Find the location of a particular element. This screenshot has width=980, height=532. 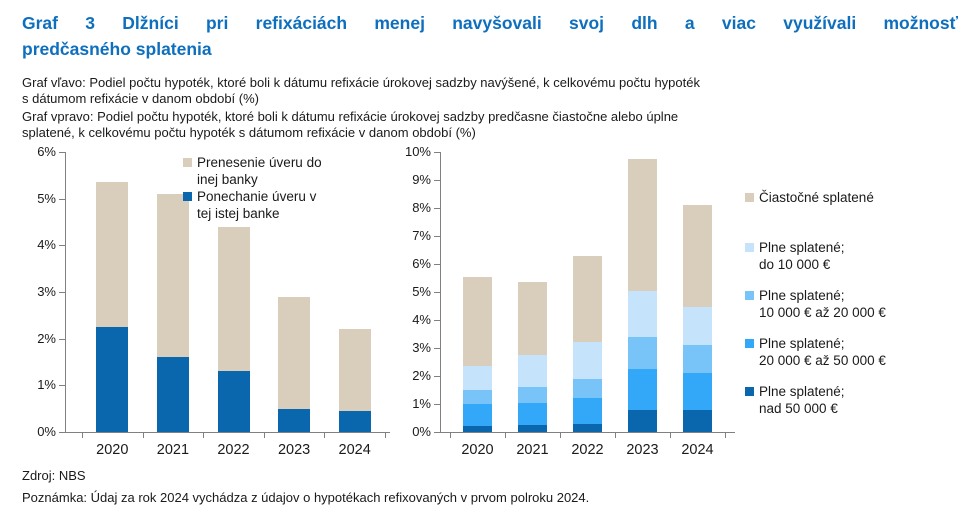

y-tick-label: 1% is located at coordinates (421, 403).